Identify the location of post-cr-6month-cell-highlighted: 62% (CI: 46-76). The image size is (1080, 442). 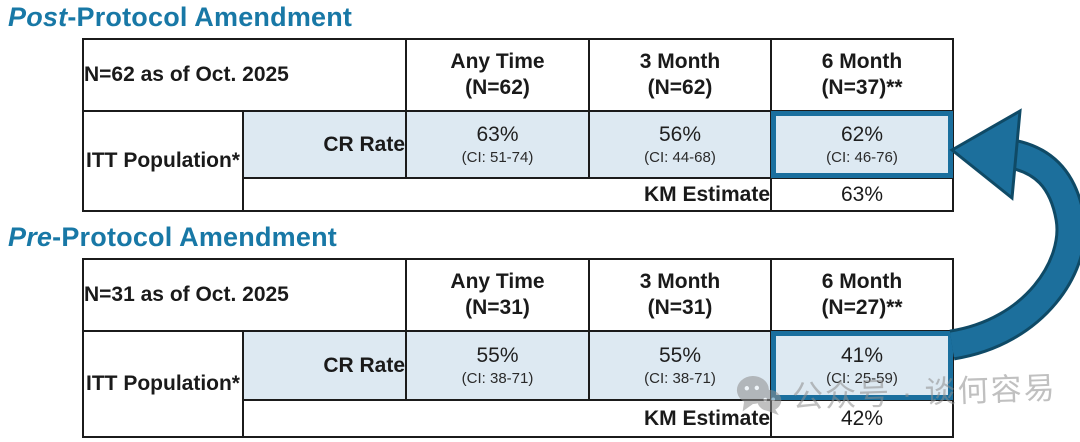
(862, 144).